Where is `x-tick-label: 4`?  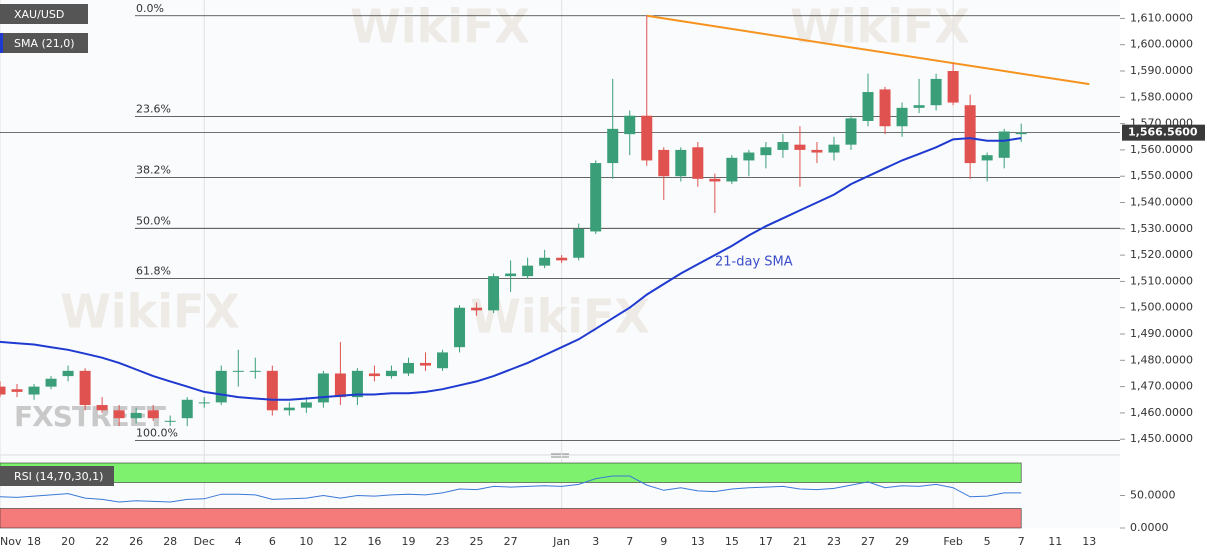
x-tick-label: 4 is located at coordinates (238, 541).